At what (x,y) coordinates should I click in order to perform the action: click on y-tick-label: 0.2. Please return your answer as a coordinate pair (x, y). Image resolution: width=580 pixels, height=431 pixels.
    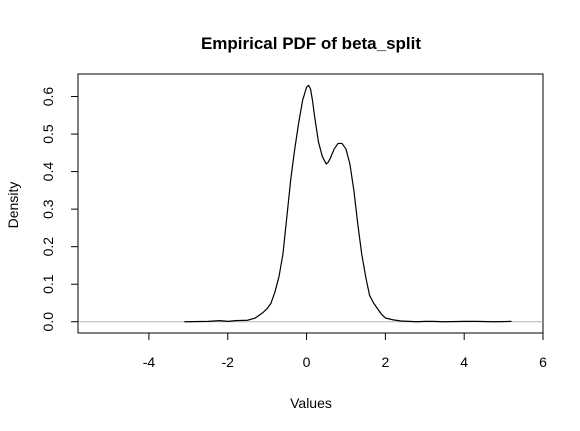
    Looking at the image, I should click on (48, 247).